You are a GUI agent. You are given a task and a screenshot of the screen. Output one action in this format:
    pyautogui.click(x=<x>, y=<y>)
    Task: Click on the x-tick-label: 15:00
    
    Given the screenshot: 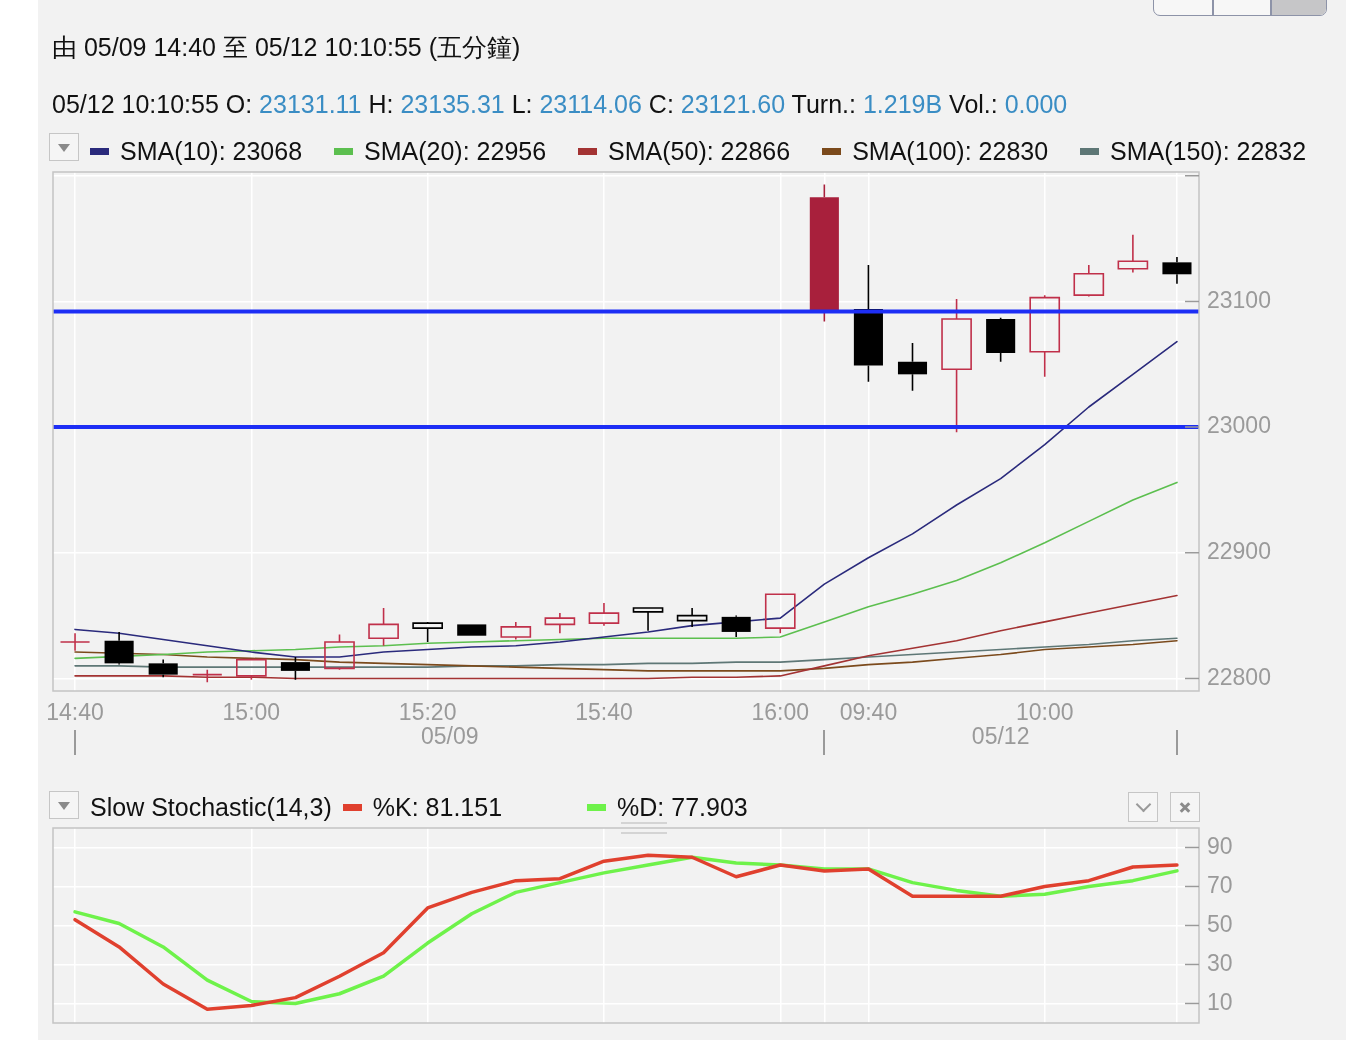 What is the action you would take?
    pyautogui.click(x=251, y=712)
    